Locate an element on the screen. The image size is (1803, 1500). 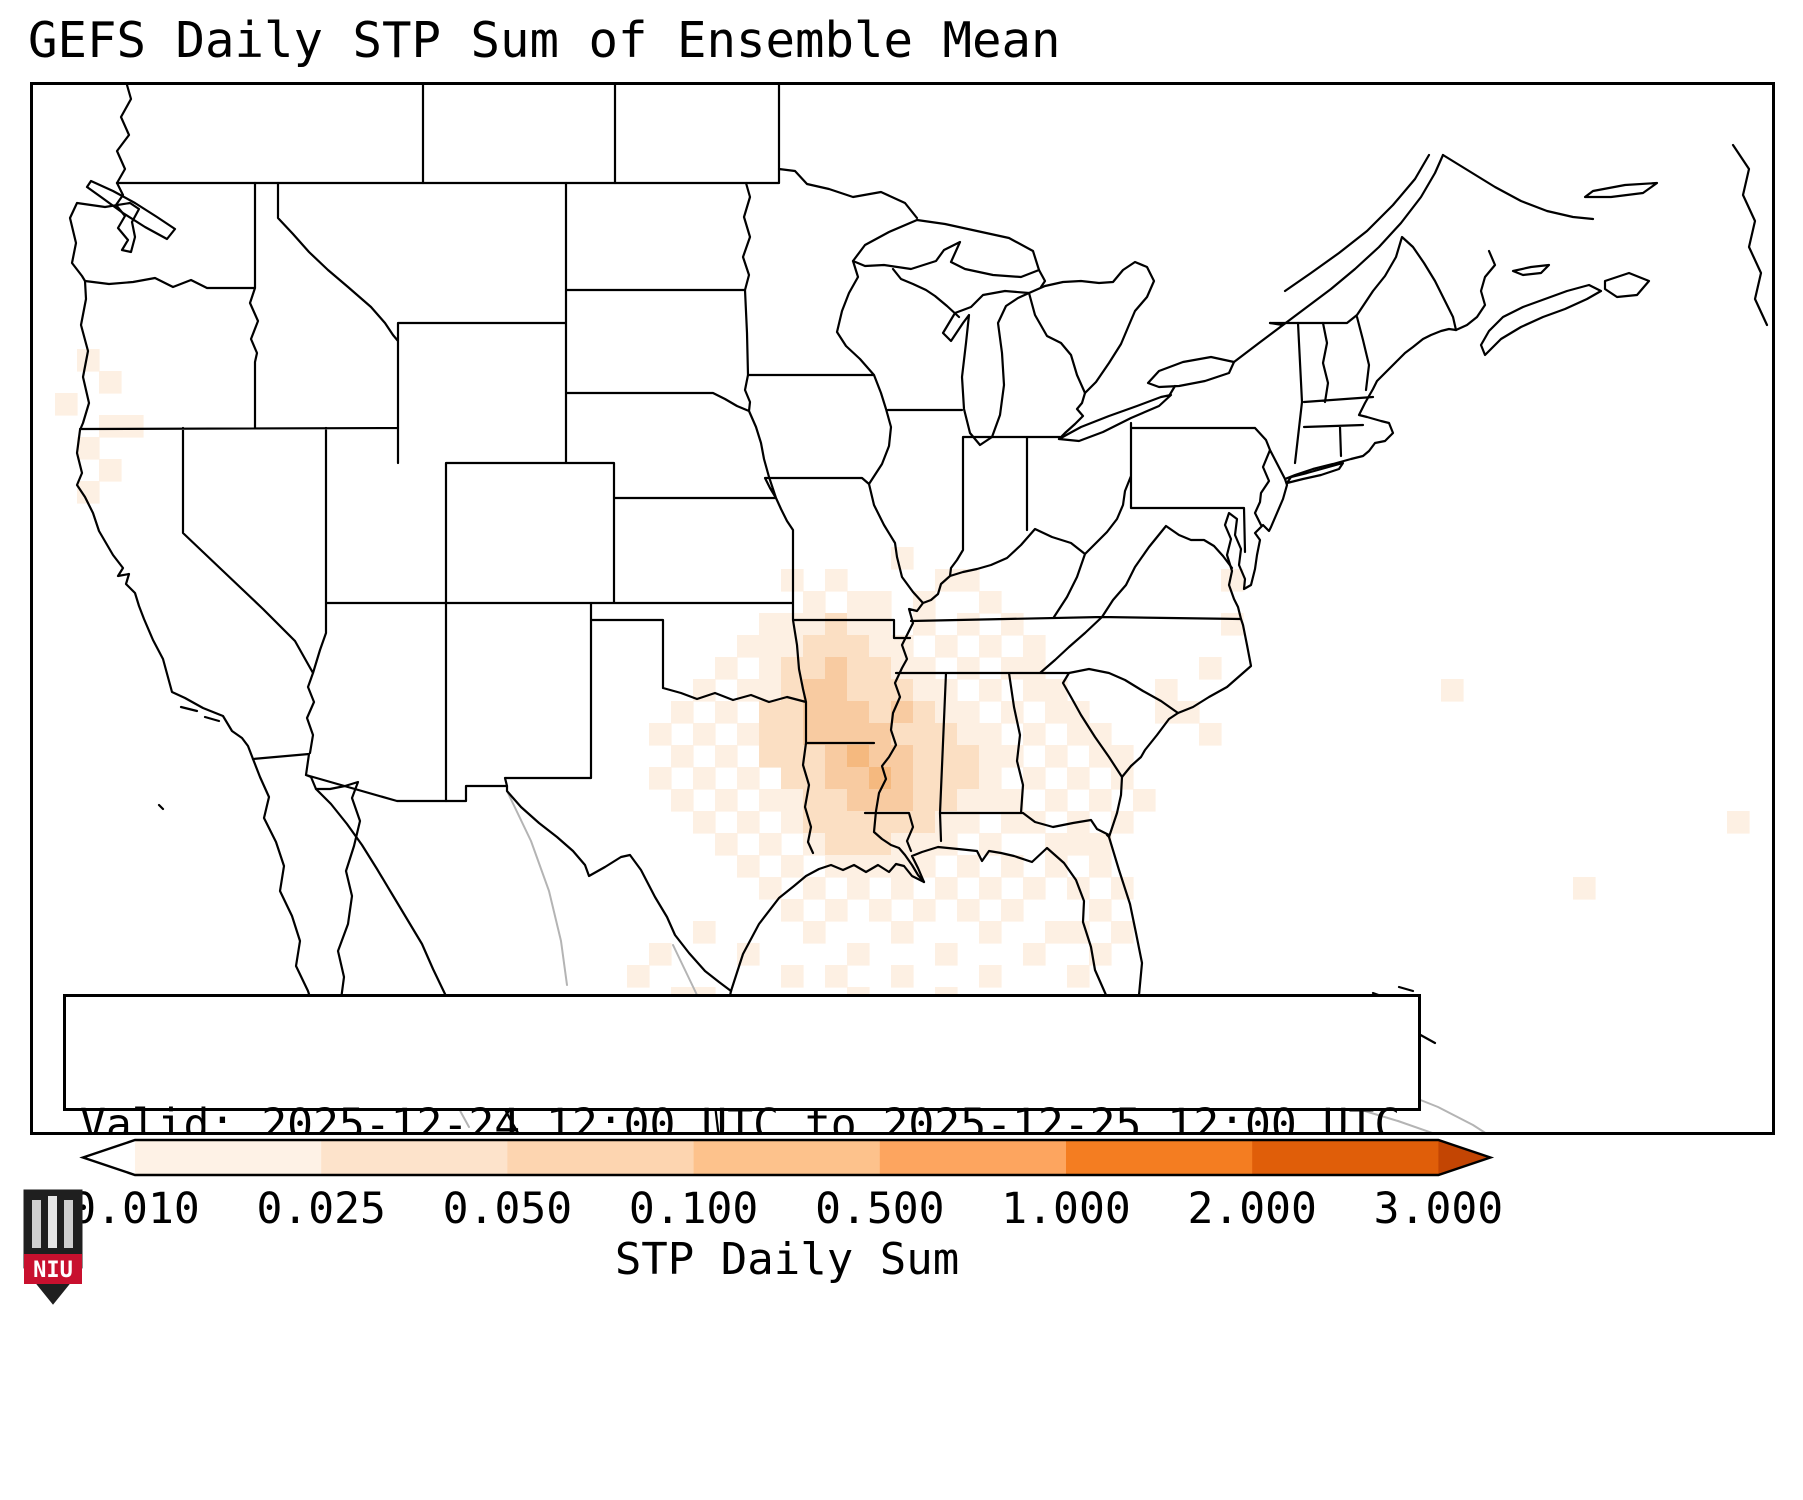
colorbar-tick-label: 3.000 is located at coordinates (1438, 1209).